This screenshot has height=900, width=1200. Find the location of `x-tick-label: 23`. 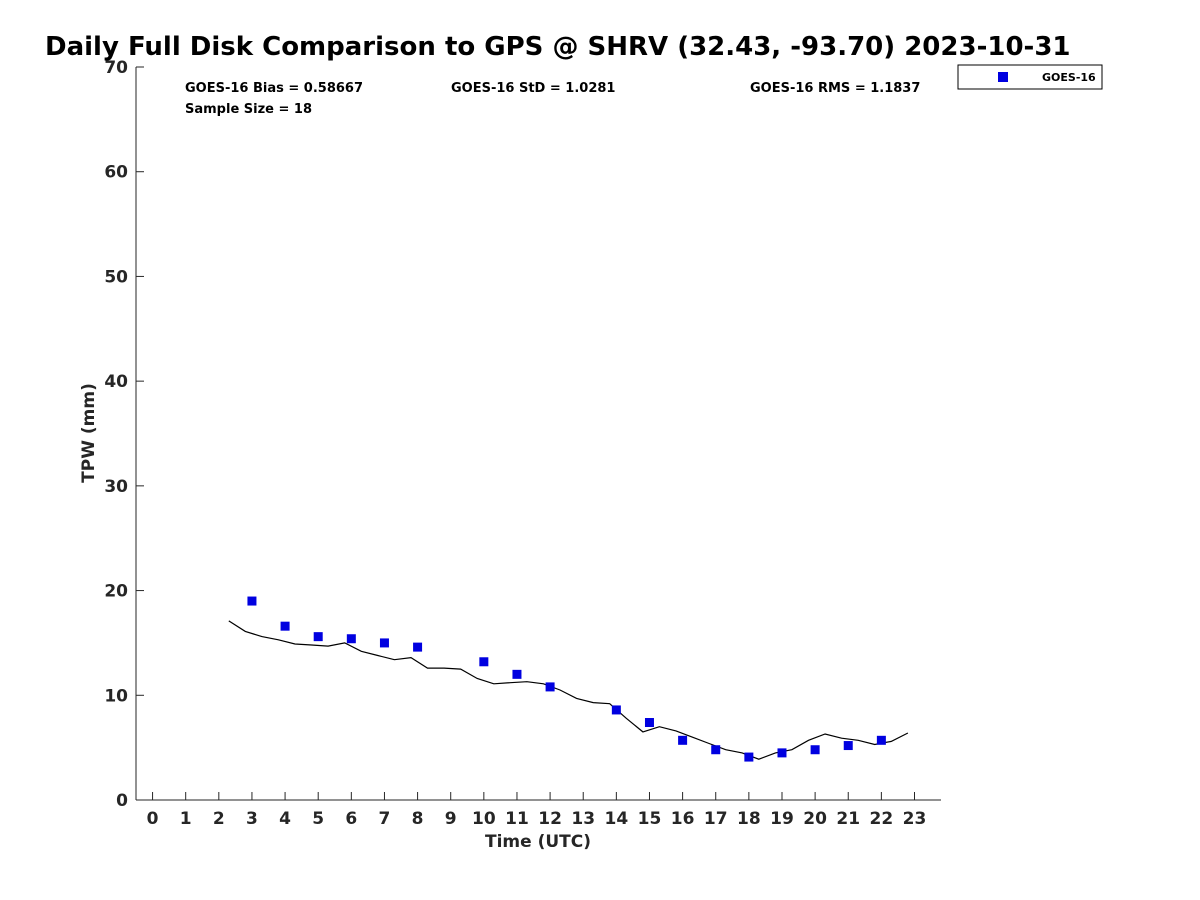

x-tick-label: 23 is located at coordinates (915, 819).